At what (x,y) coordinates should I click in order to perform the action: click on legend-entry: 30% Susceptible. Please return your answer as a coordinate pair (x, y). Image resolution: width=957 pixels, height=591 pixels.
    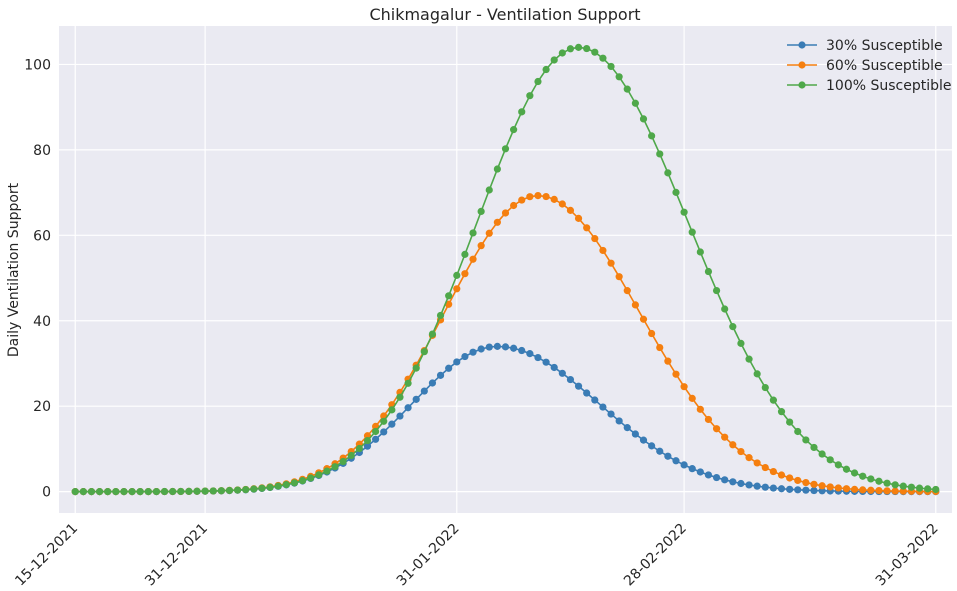
    Looking at the image, I should click on (865, 46).